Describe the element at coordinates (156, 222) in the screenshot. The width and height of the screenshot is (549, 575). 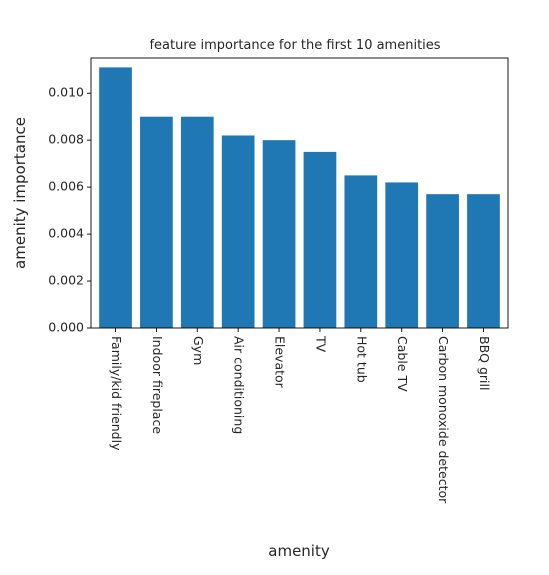
I see `bar-indoor-fireplace` at that location.